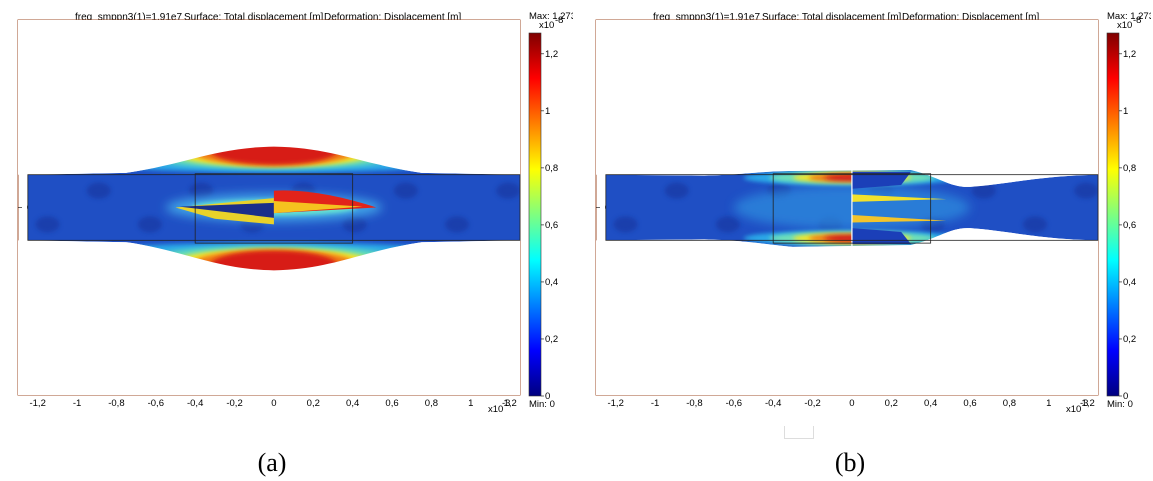 The image size is (1153, 481). I want to click on page-mark, so click(799, 432).